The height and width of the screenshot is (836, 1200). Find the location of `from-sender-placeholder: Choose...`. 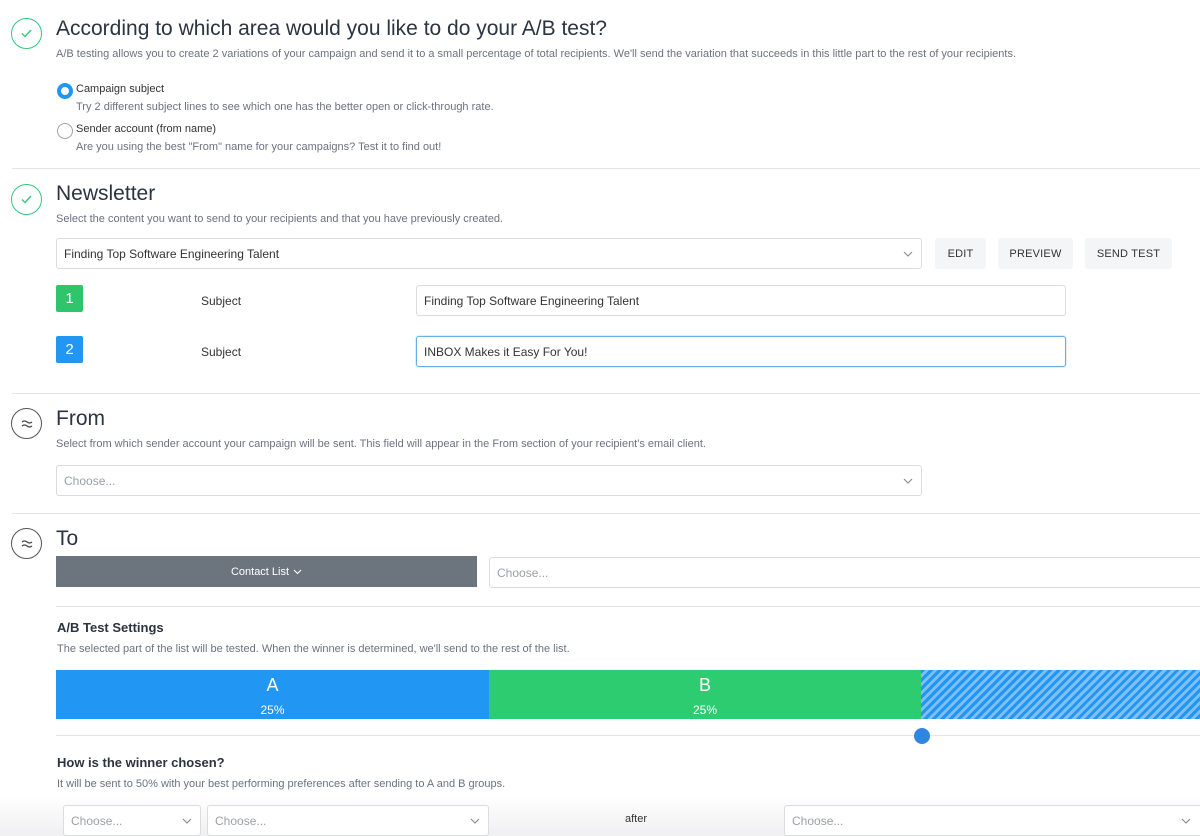

from-sender-placeholder: Choose... is located at coordinates (90, 480).